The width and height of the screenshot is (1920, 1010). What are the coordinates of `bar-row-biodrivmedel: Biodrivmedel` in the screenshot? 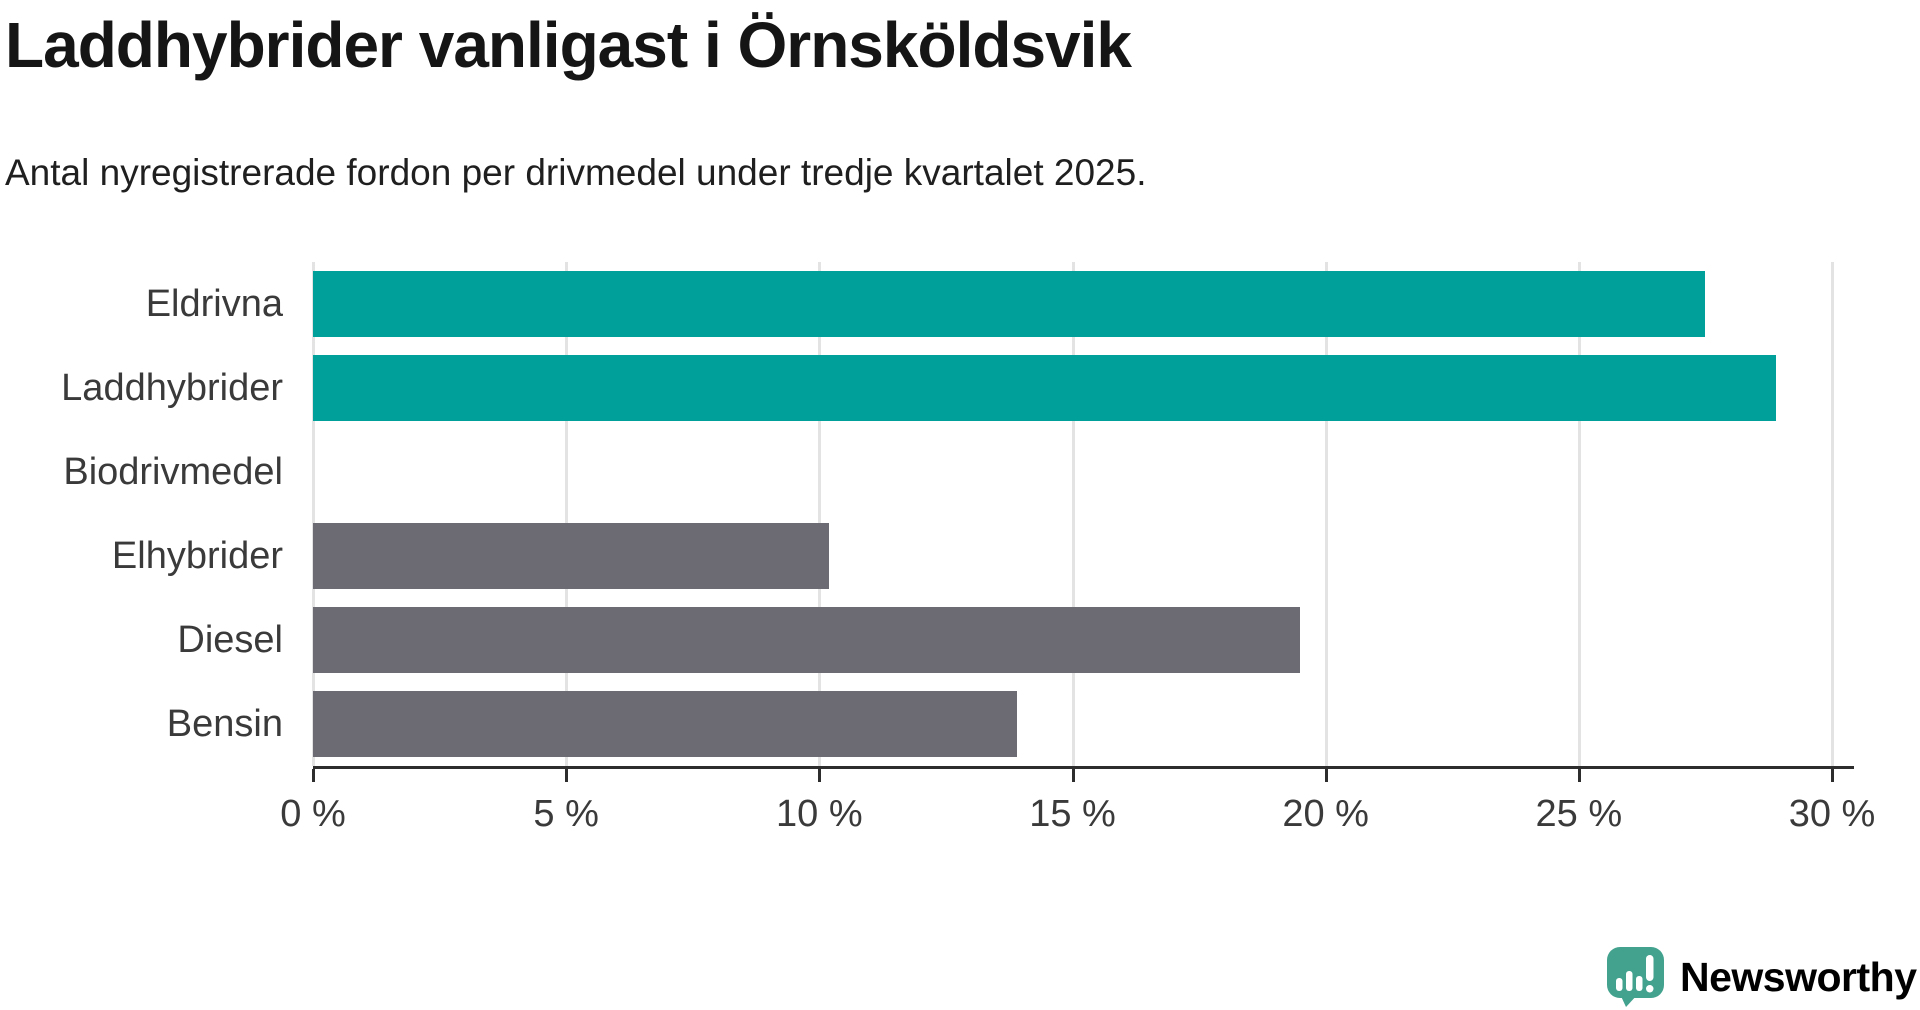 It's located at (947, 472).